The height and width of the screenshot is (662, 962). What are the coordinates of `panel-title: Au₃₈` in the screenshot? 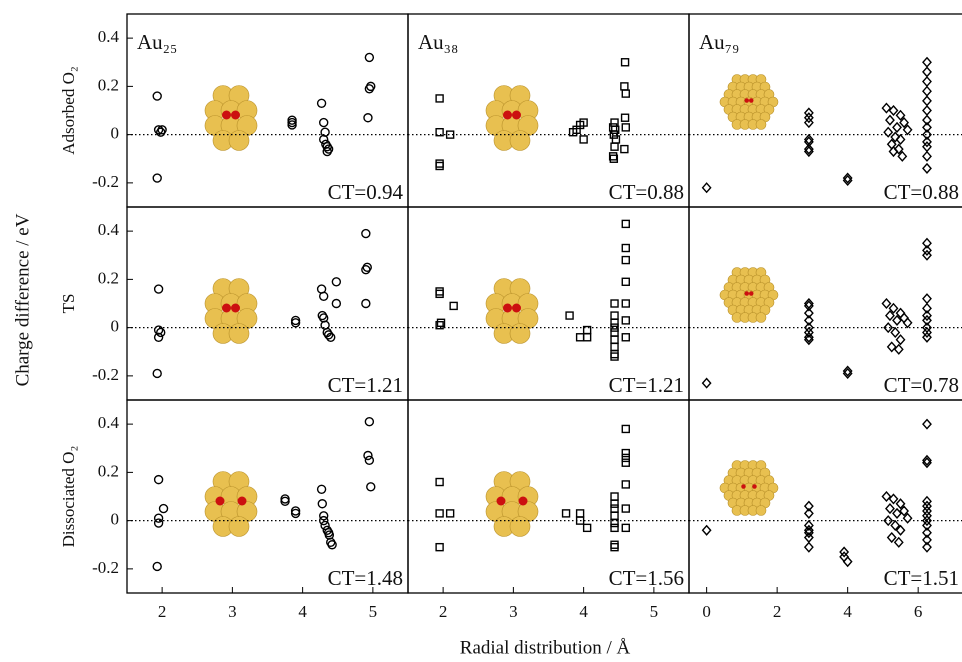 It's located at (438, 42).